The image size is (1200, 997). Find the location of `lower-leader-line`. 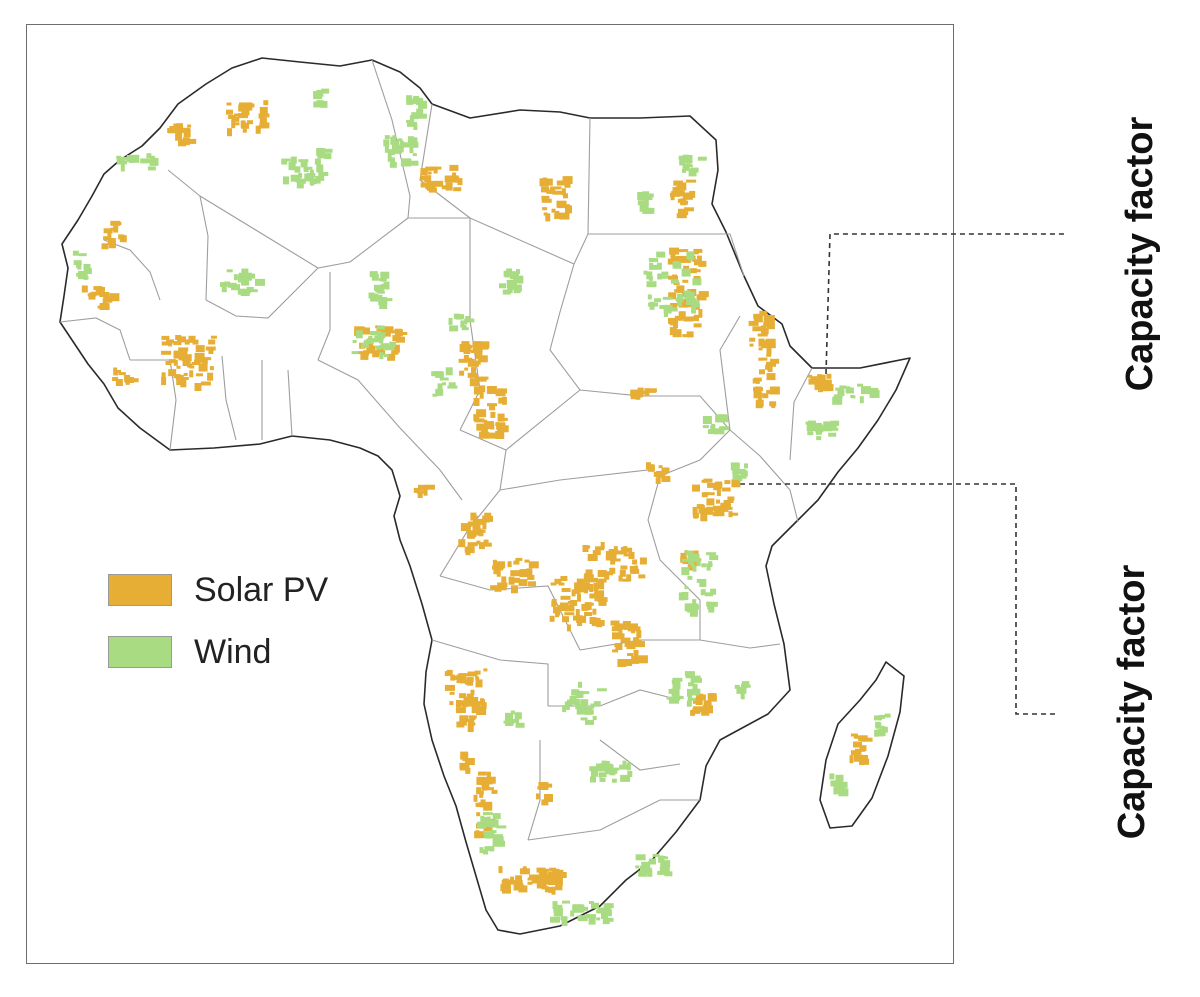

lower-leader-line is located at coordinates (898, 599).